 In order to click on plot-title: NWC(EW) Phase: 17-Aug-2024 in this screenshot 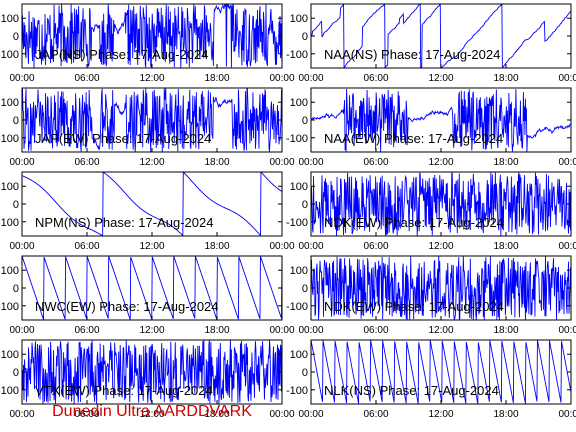, I will do `click(127, 306)`.